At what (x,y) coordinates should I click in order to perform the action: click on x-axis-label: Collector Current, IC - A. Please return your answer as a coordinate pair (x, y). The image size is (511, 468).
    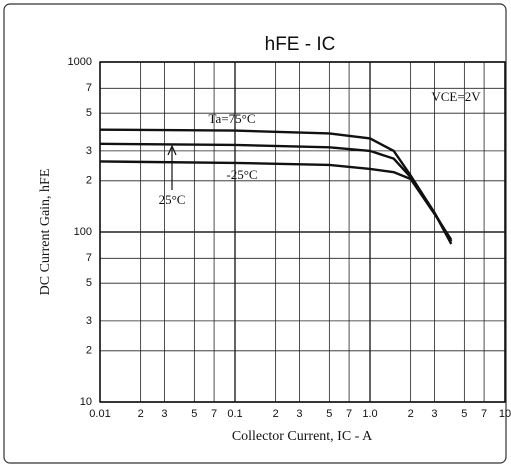
    Looking at the image, I should click on (302, 436).